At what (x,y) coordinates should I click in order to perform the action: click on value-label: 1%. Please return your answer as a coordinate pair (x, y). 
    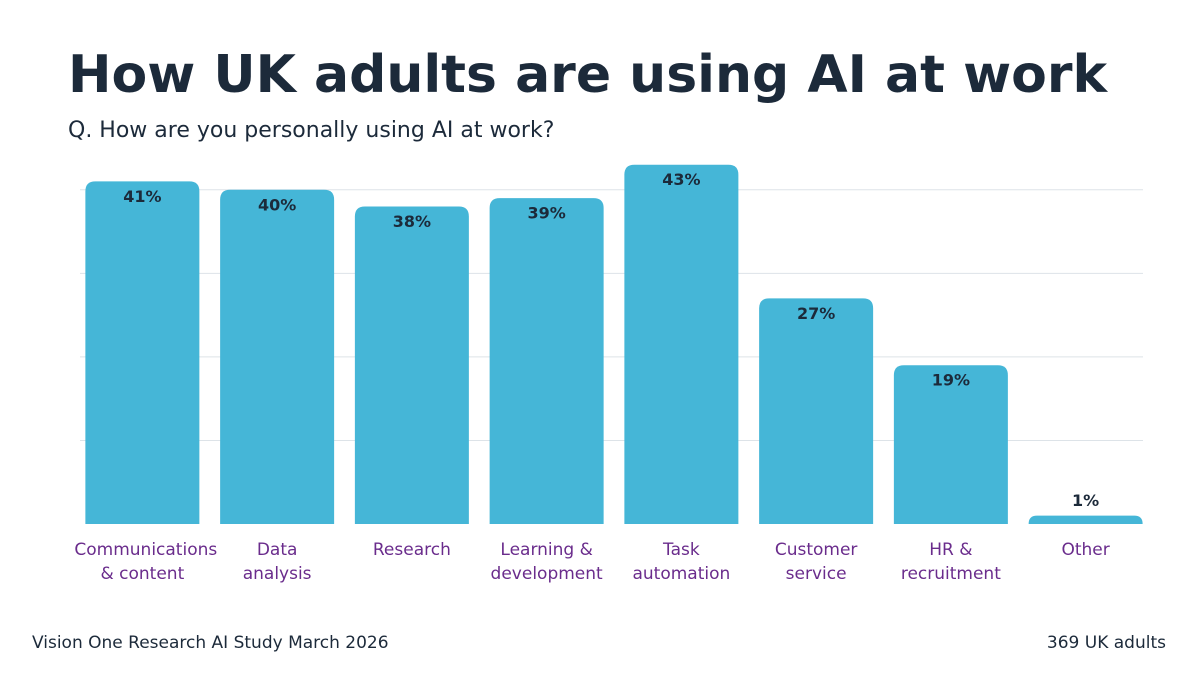
    Looking at the image, I should click on (1085, 500).